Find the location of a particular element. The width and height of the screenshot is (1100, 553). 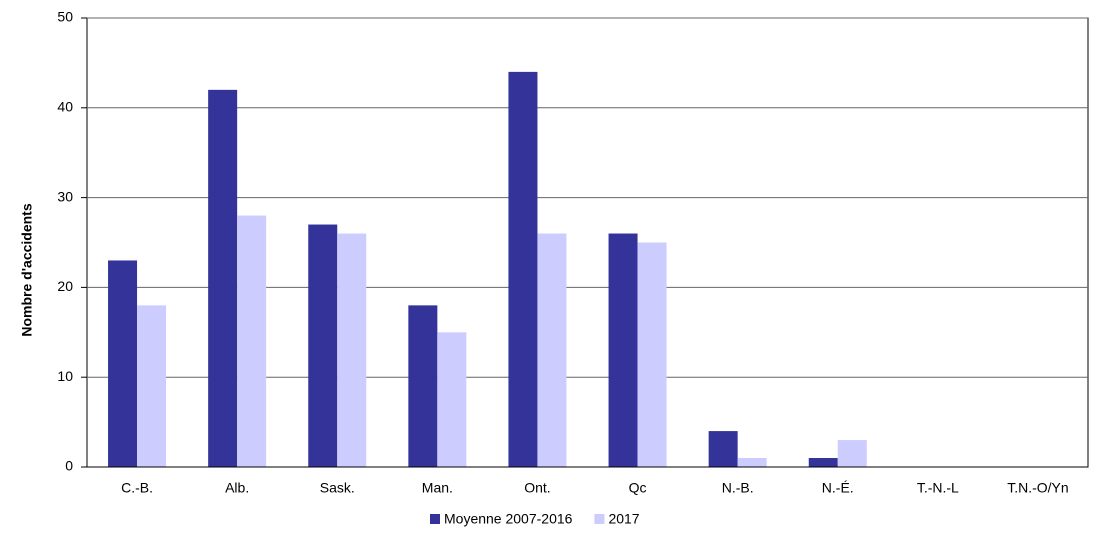

y-axis-label: Nombre d'accidents is located at coordinates (27, 269).